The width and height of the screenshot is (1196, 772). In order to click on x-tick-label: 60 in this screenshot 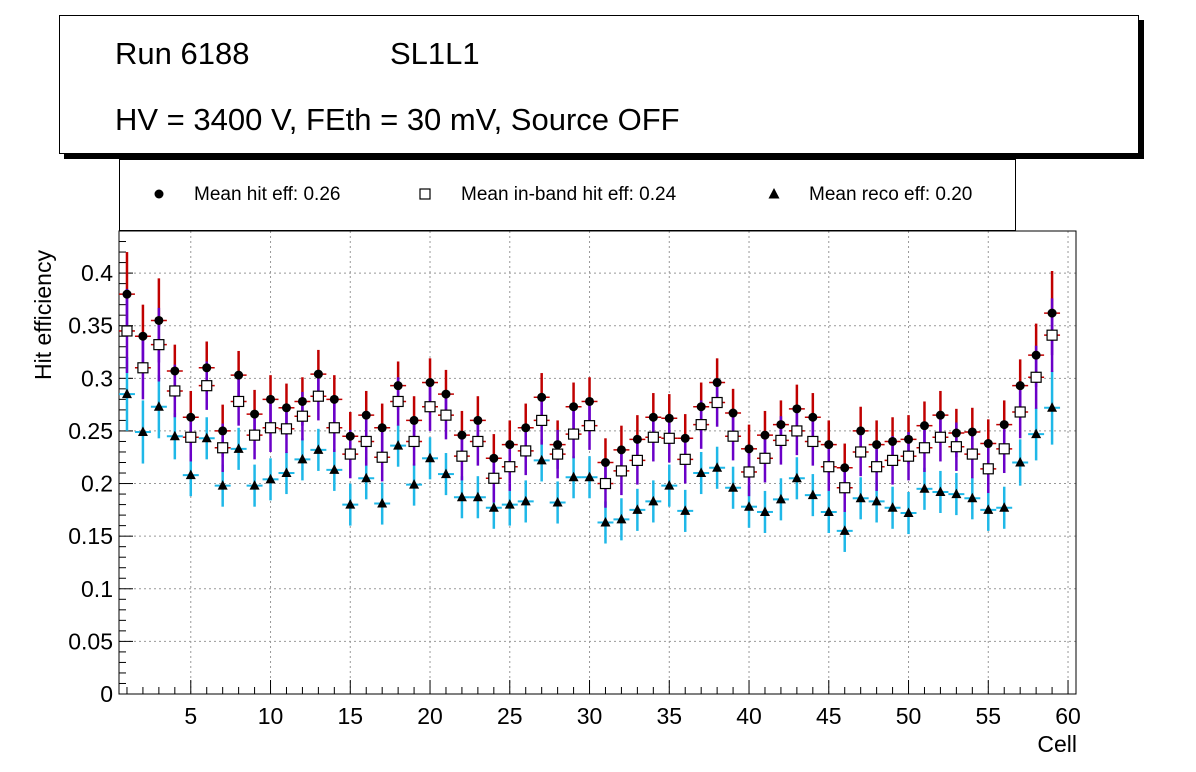, I will do `click(1068, 716)`.